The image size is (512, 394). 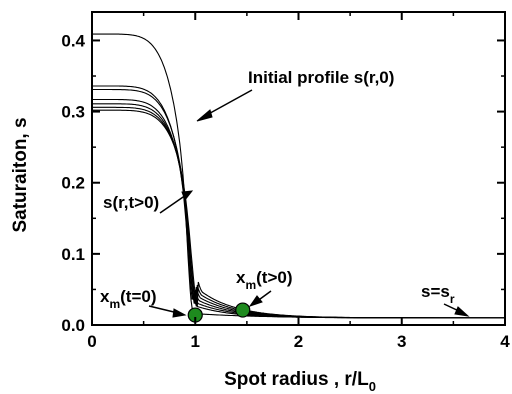 I want to click on arrowhead-sr, so click(x=462, y=311).